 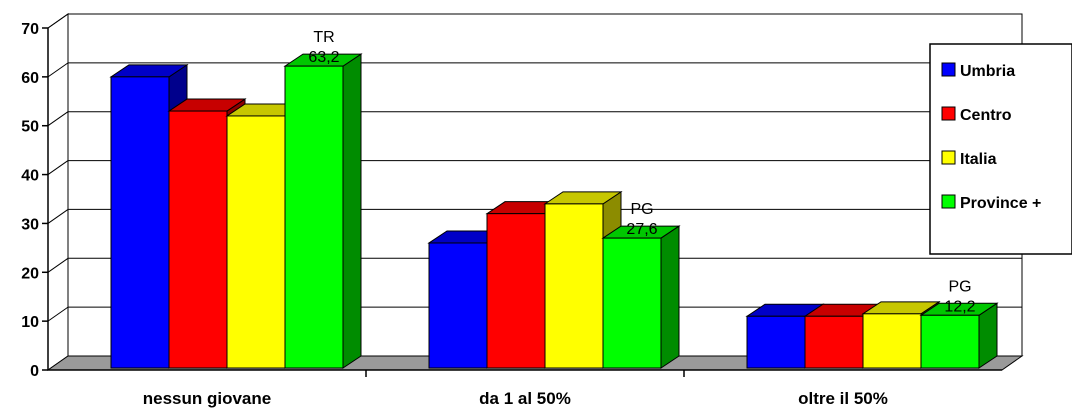 I want to click on legend: Umbria Centro Italia Province +, so click(x=1000, y=149).